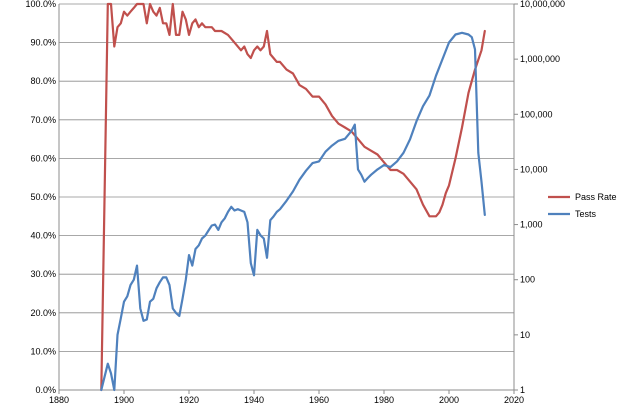 The image size is (630, 408). I want to click on right-y-tick-label-1: 10, so click(525, 335).